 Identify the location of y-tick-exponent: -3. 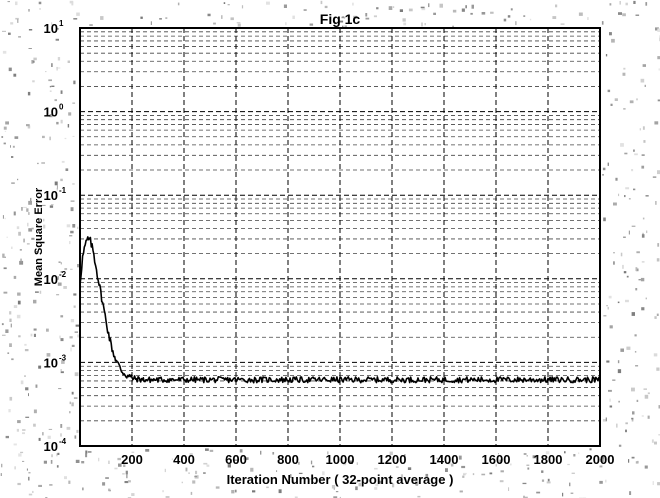
(63, 357).